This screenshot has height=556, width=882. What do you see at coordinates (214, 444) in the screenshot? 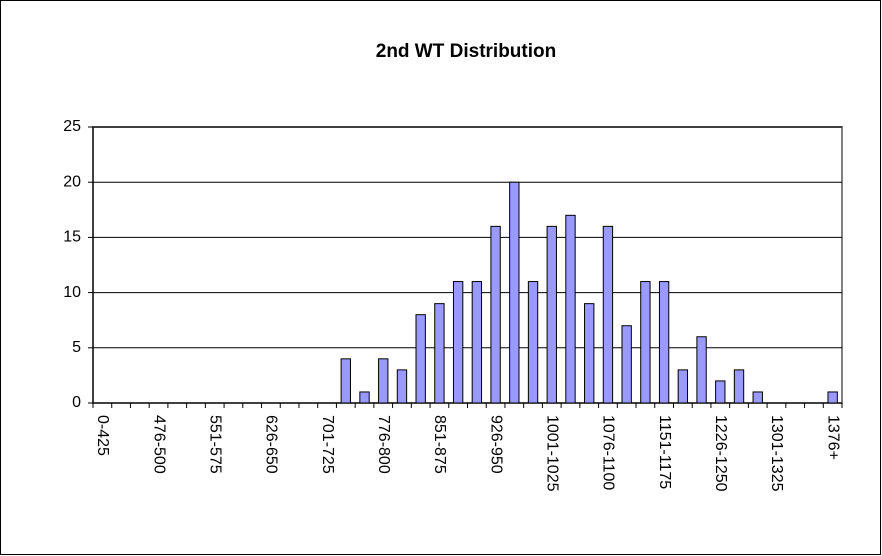
I see `x-tick-label: 551-575` at bounding box center [214, 444].